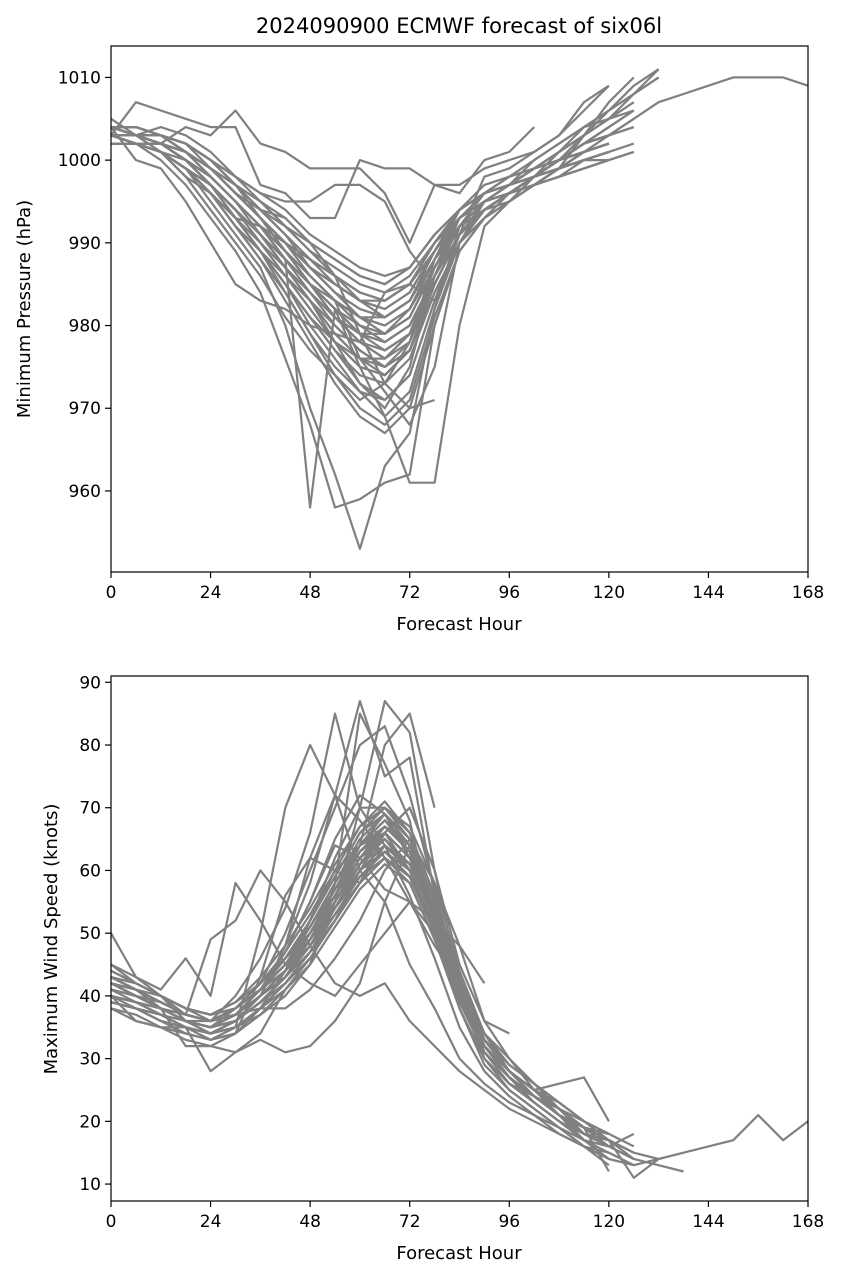  What do you see at coordinates (84, 285) in the screenshot?
I see `pressure-y-ticks: 960 970 980 990 1000 1010` at bounding box center [84, 285].